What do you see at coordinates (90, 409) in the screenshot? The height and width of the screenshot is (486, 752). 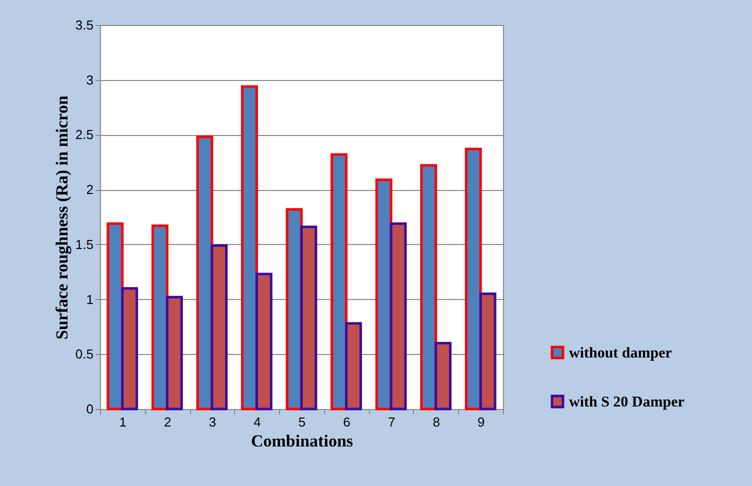 I see `y-tick-label: 0` at bounding box center [90, 409].